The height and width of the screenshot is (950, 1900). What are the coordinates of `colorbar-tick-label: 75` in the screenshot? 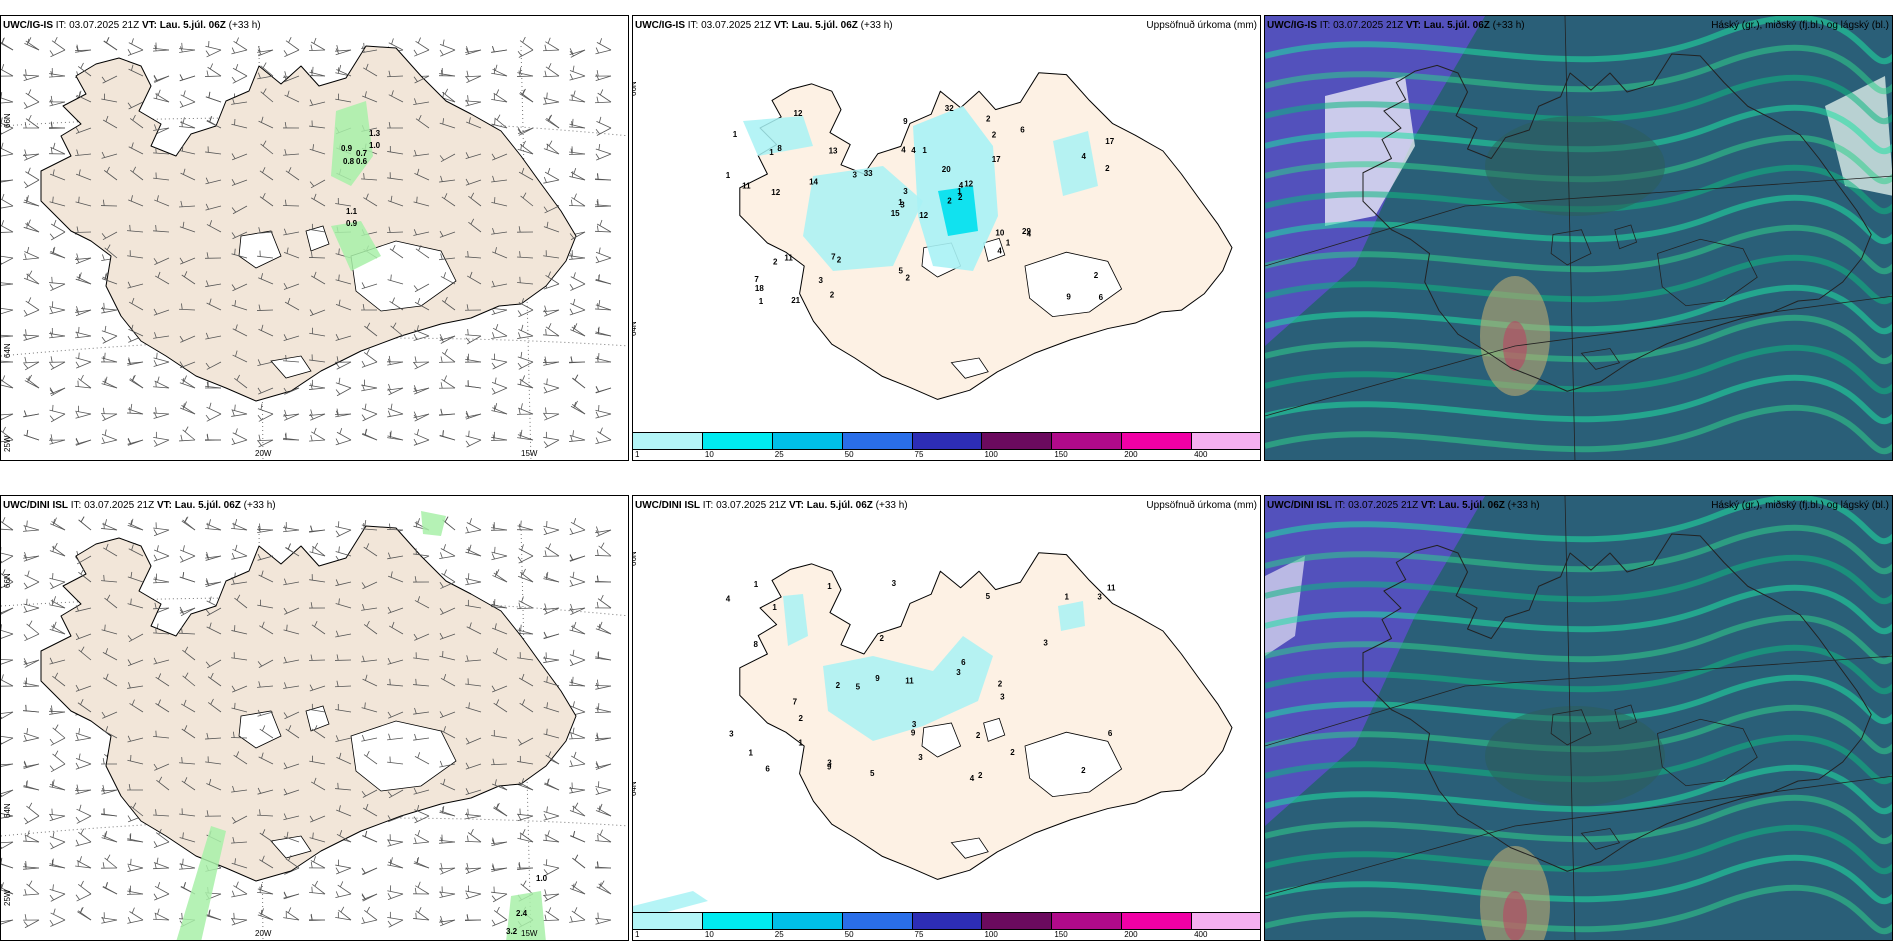 It's located at (919, 934).